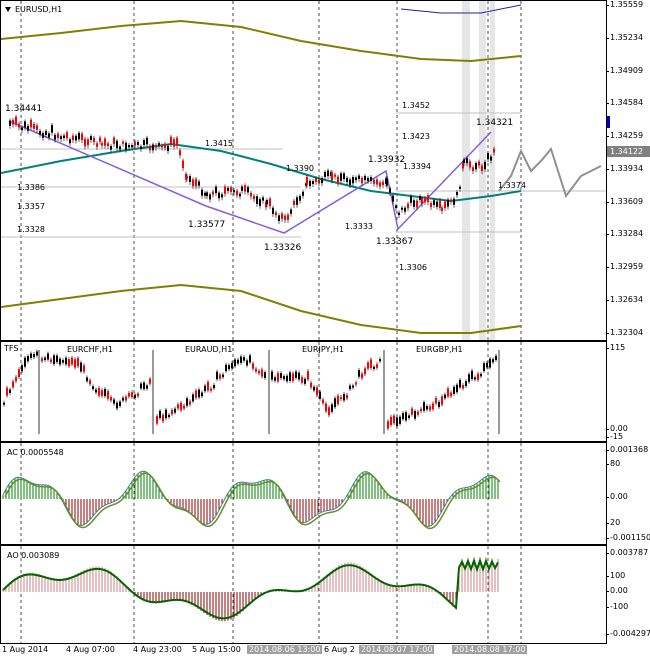 The width and height of the screenshot is (650, 660). Describe the element at coordinates (628, 151) in the screenshot. I see `current-price-badge: 1.34122` at that location.